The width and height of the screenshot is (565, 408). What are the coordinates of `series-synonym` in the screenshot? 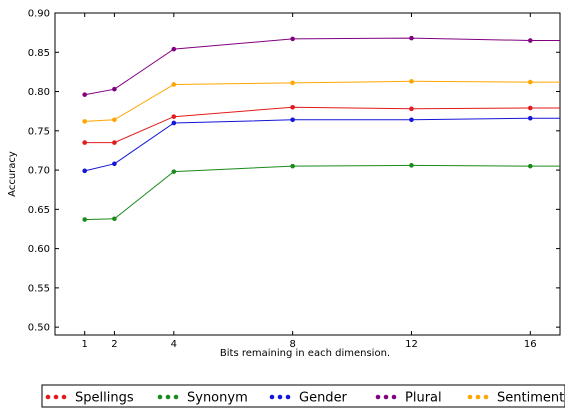 It's located at (321, 192).